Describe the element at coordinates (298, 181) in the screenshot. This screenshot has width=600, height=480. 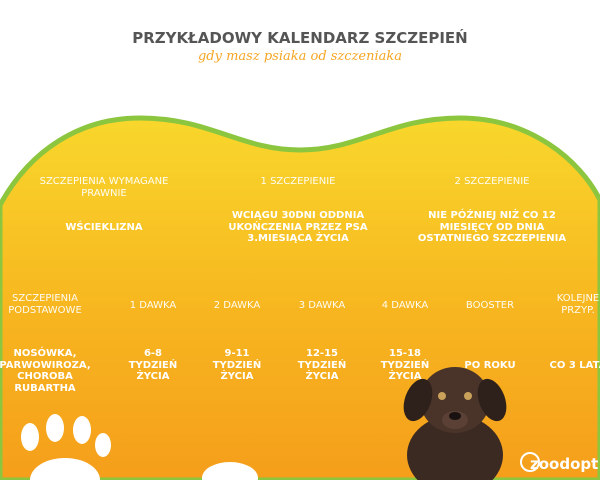
I see `column-header: 1 SZCZEPIENIE` at that location.